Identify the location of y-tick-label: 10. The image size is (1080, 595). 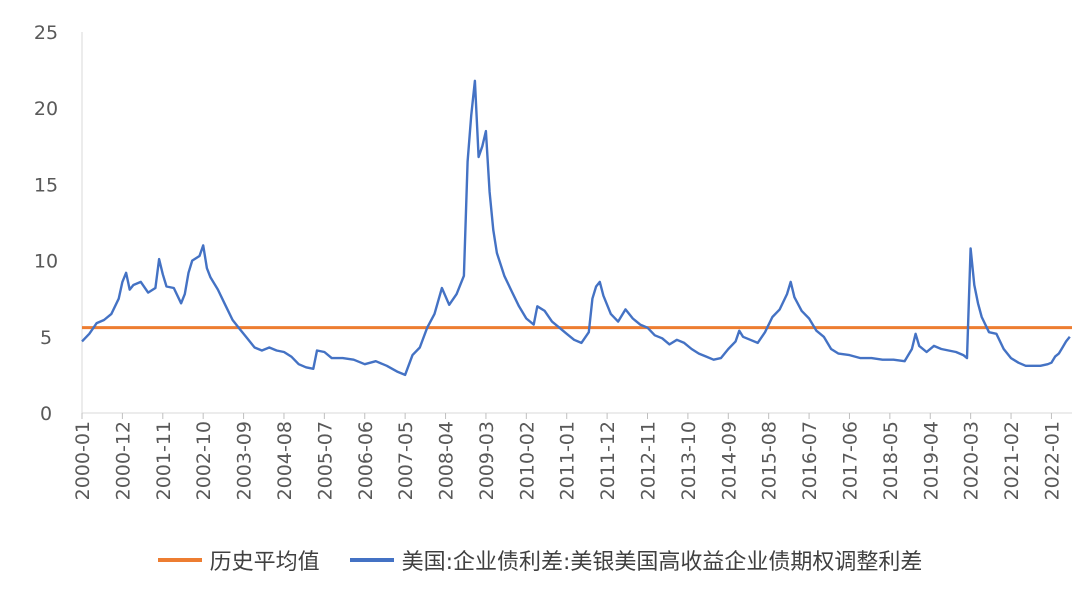
(46, 262).